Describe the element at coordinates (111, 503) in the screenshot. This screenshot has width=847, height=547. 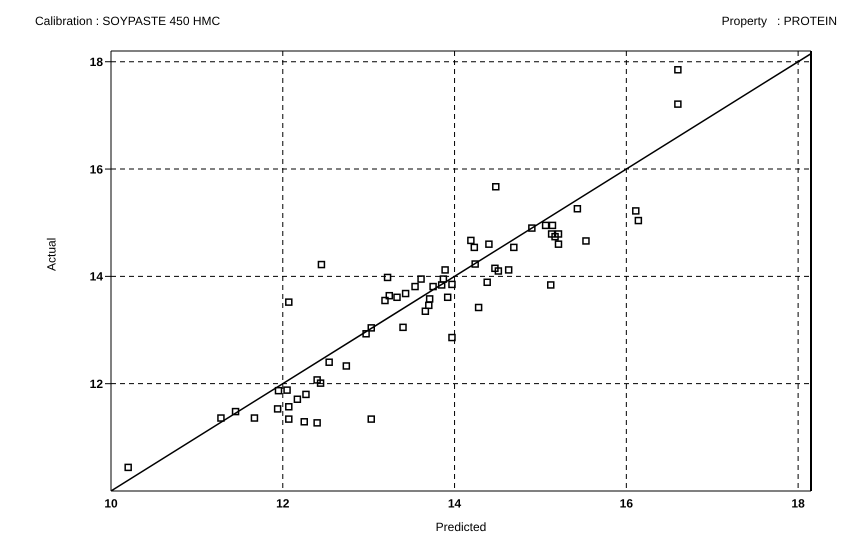
I see `x-tick-label: 10` at that location.